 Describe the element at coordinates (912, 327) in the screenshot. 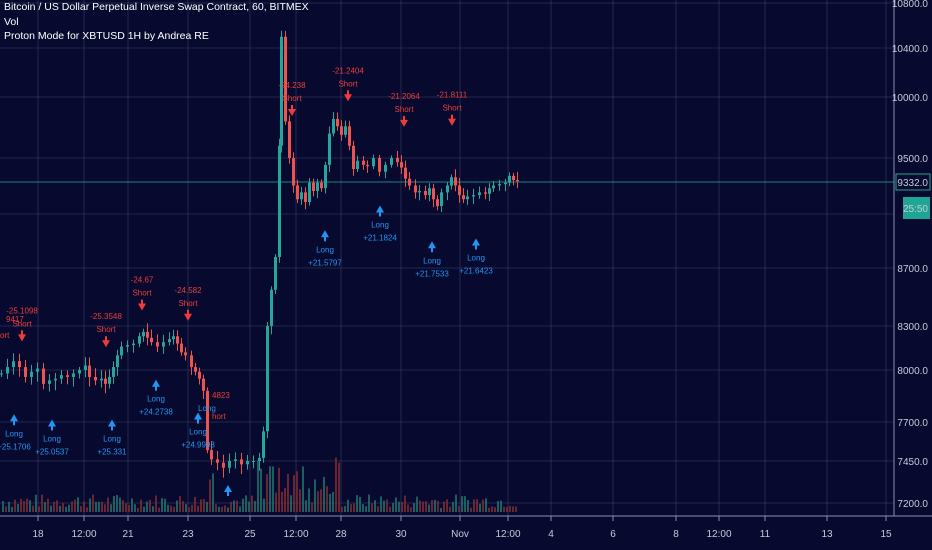

I see `y-tick-label: 8300.0` at that location.